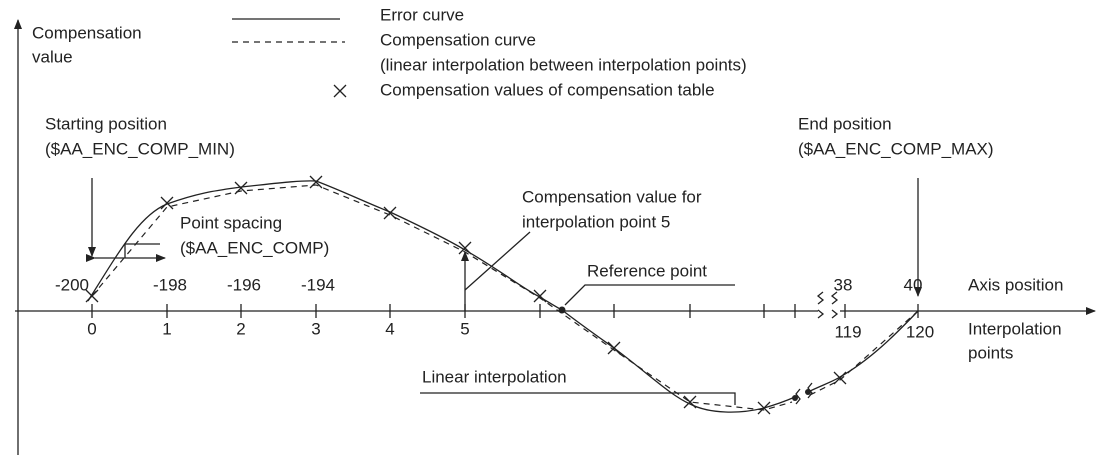 Image resolution: width=1100 pixels, height=460 pixels. Describe the element at coordinates (1015, 284) in the screenshot. I see `axis-position-label: Axis position` at that location.